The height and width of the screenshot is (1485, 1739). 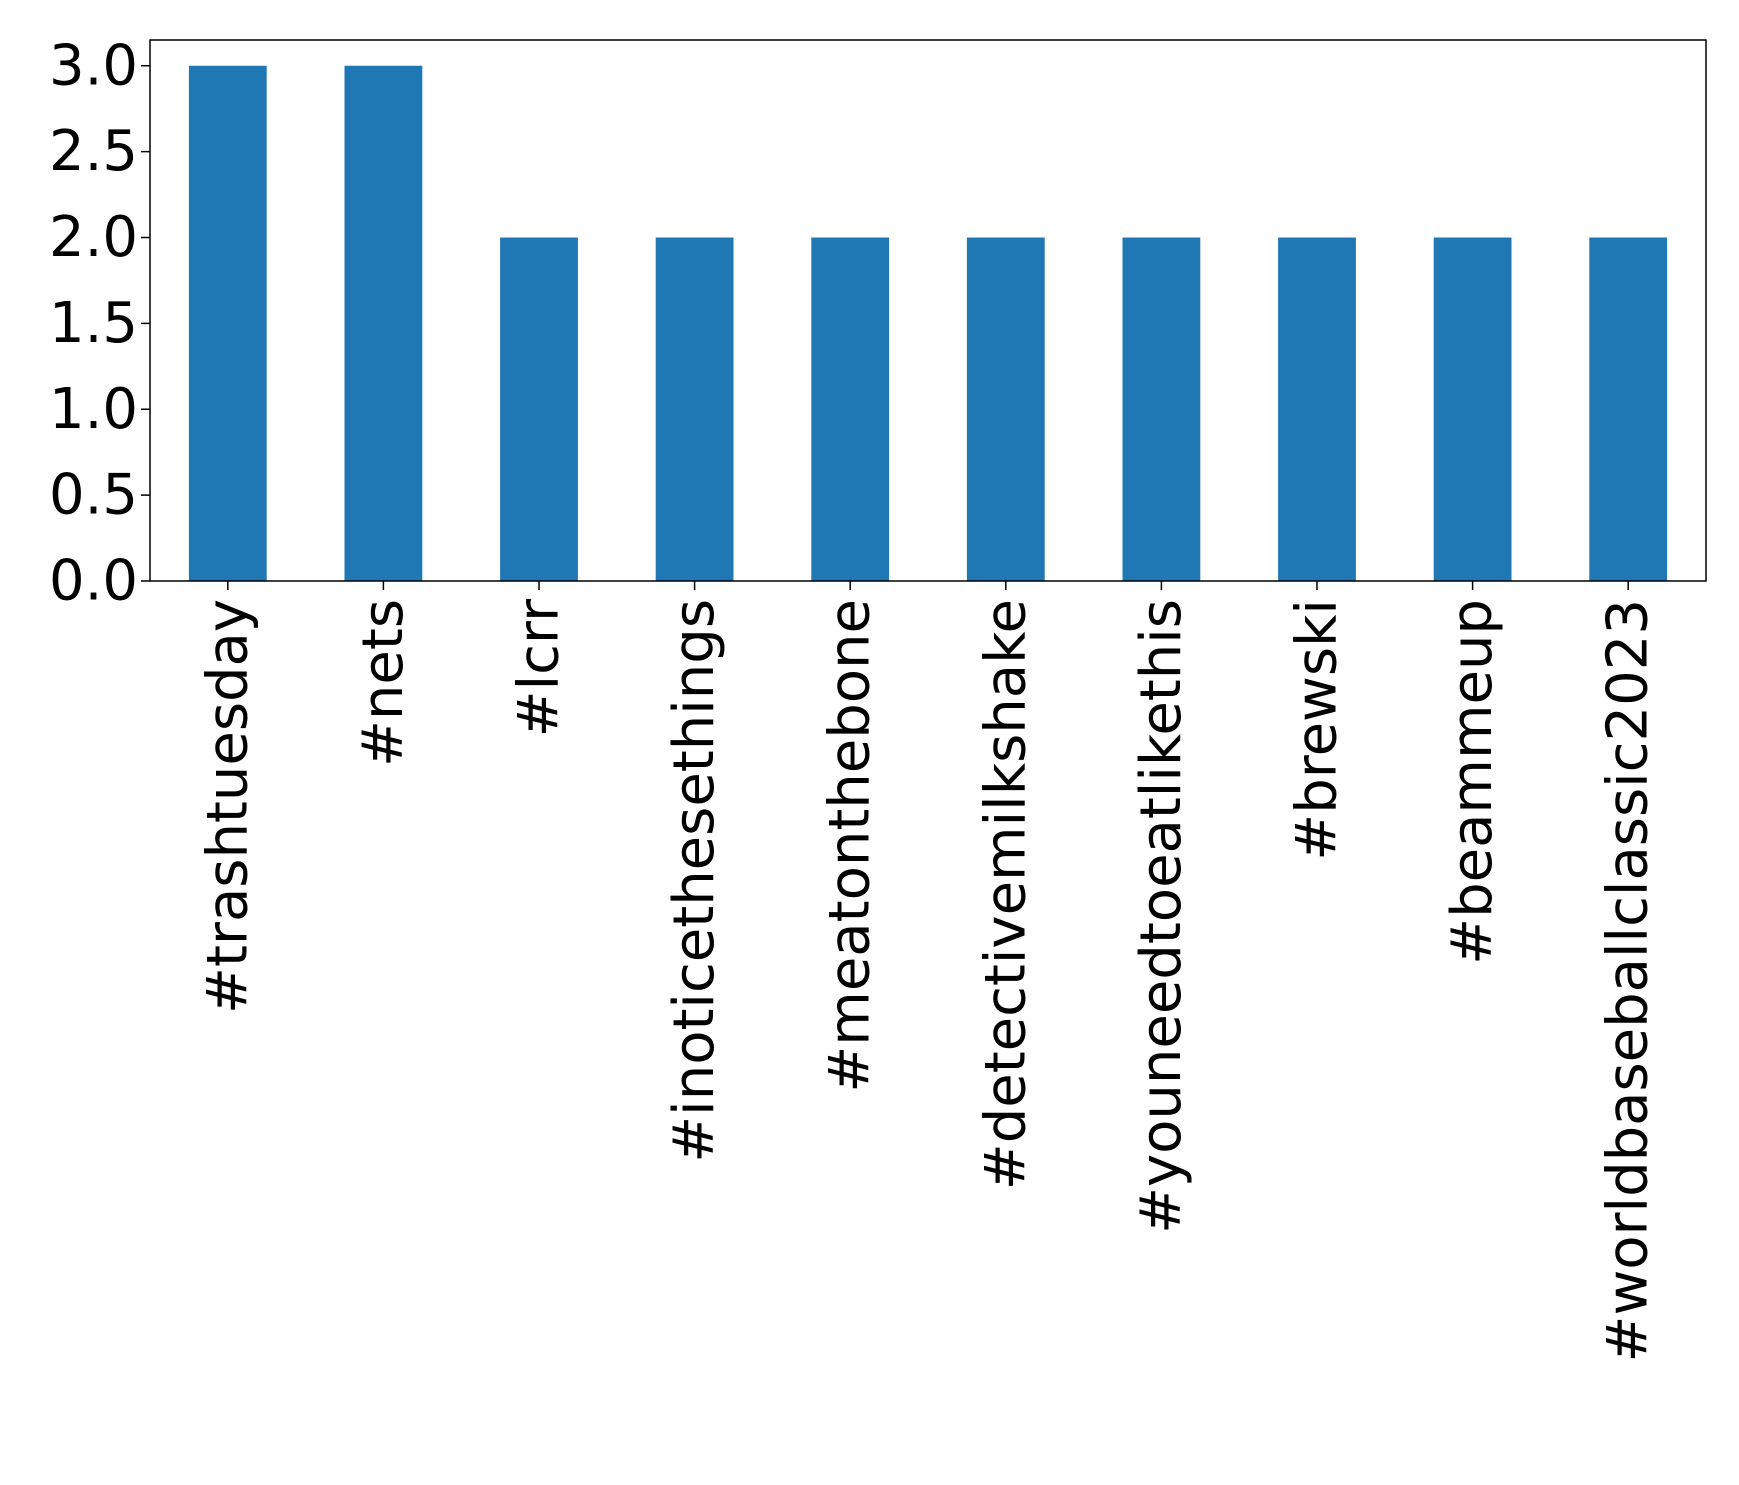 I want to click on y-tick-label: 2.0, so click(x=93, y=237).